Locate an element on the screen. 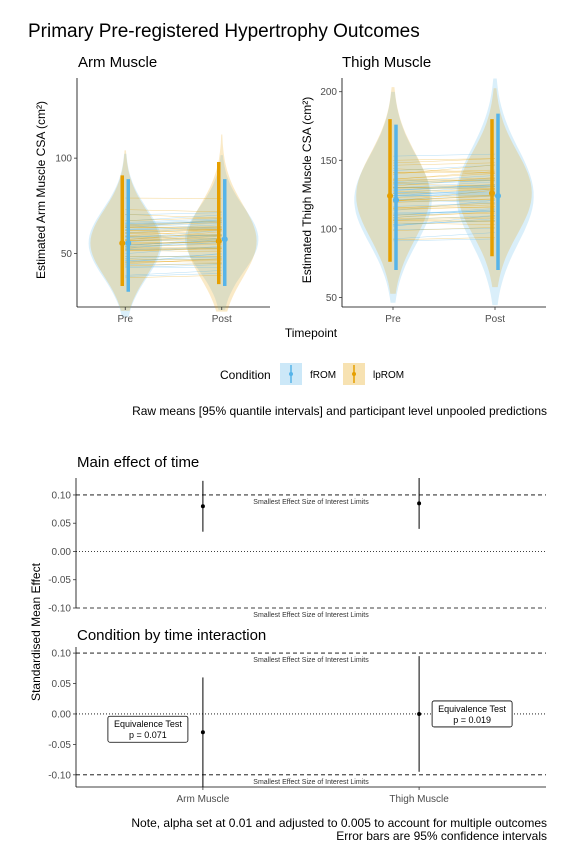 The width and height of the screenshot is (576, 864). arm-muscle-plot: 50 100 Pre Post is located at coordinates (162, 201).